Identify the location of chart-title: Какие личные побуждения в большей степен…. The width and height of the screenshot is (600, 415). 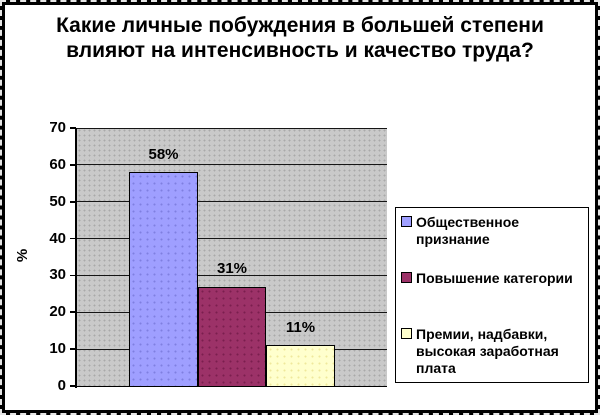
(300, 38).